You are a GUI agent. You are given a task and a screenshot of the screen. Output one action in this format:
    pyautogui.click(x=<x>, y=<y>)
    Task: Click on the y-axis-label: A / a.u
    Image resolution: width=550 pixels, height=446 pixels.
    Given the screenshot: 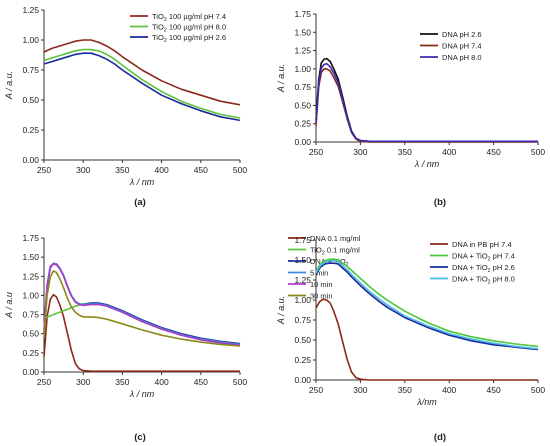 What is the action you would take?
    pyautogui.click(x=9, y=305)
    